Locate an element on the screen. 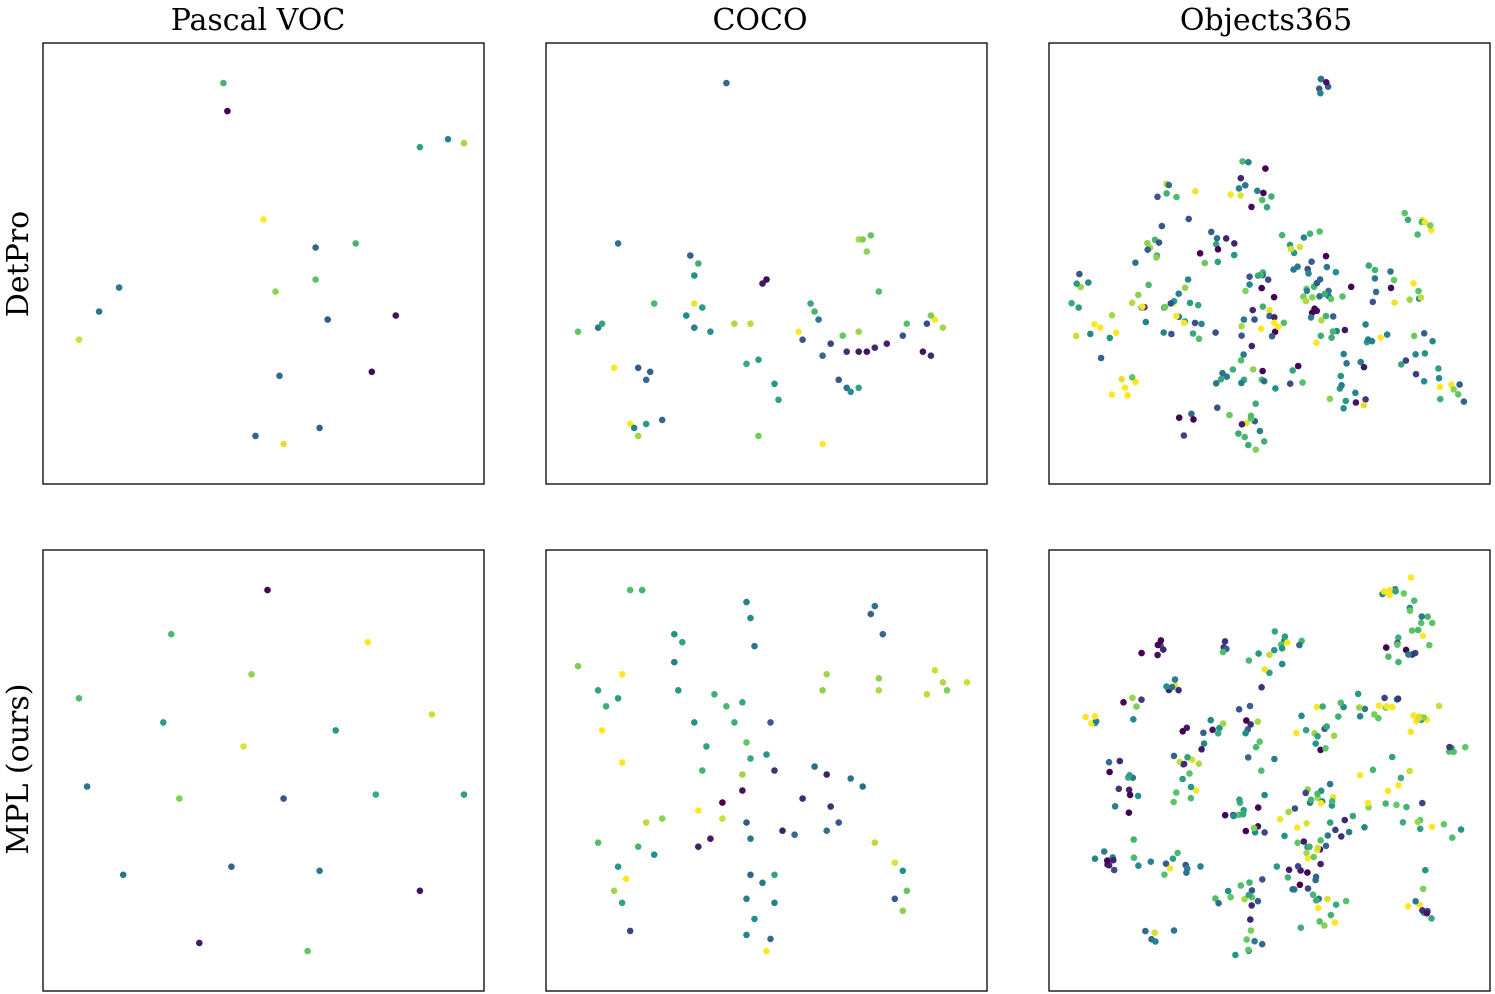  column-title-coco: COCO is located at coordinates (759, 20).